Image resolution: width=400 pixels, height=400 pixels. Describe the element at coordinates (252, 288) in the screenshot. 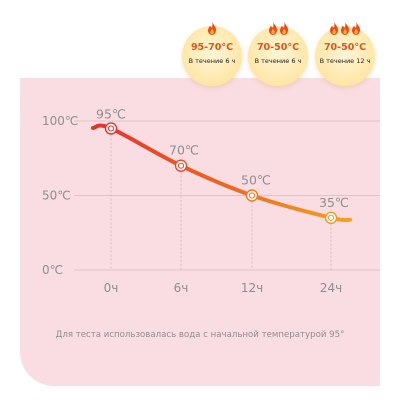

I see `x-tick-label: 12ч` at that location.